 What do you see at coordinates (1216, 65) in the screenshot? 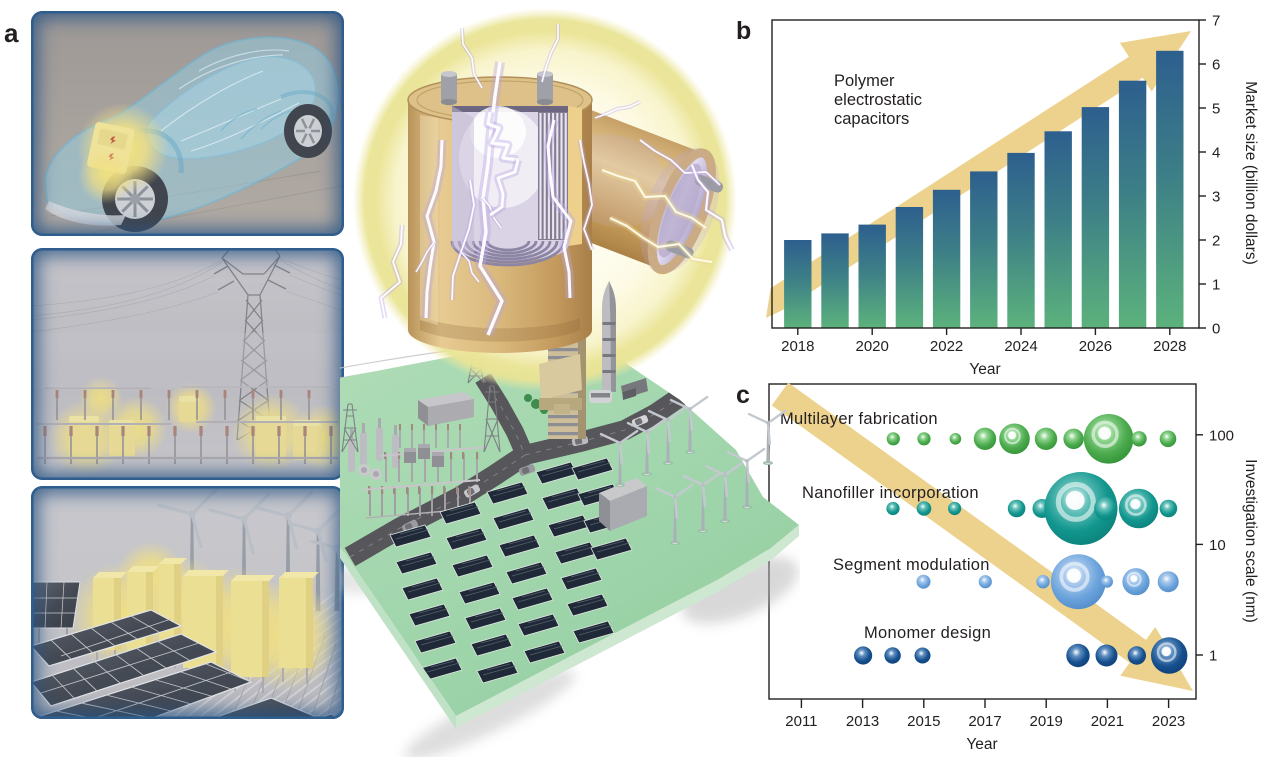
I see `svg-text: 6` at bounding box center [1216, 65].